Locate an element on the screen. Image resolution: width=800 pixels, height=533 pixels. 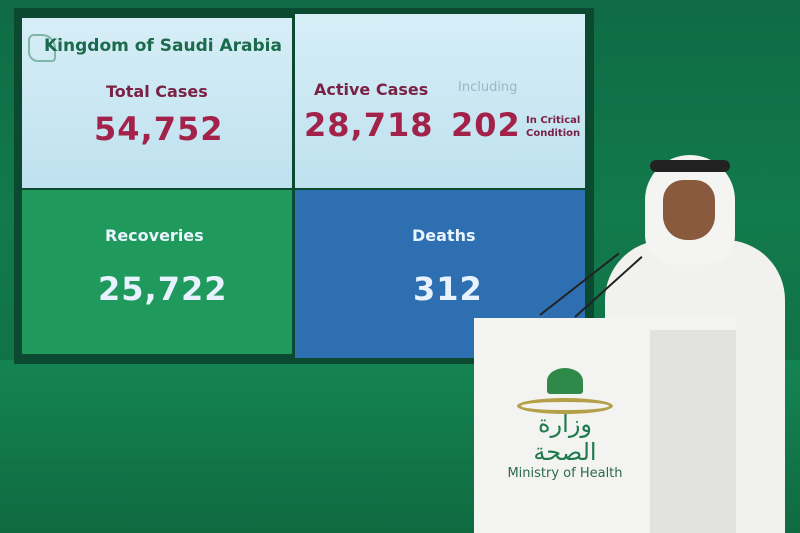
deaths-label: Deaths is located at coordinates (444, 235).